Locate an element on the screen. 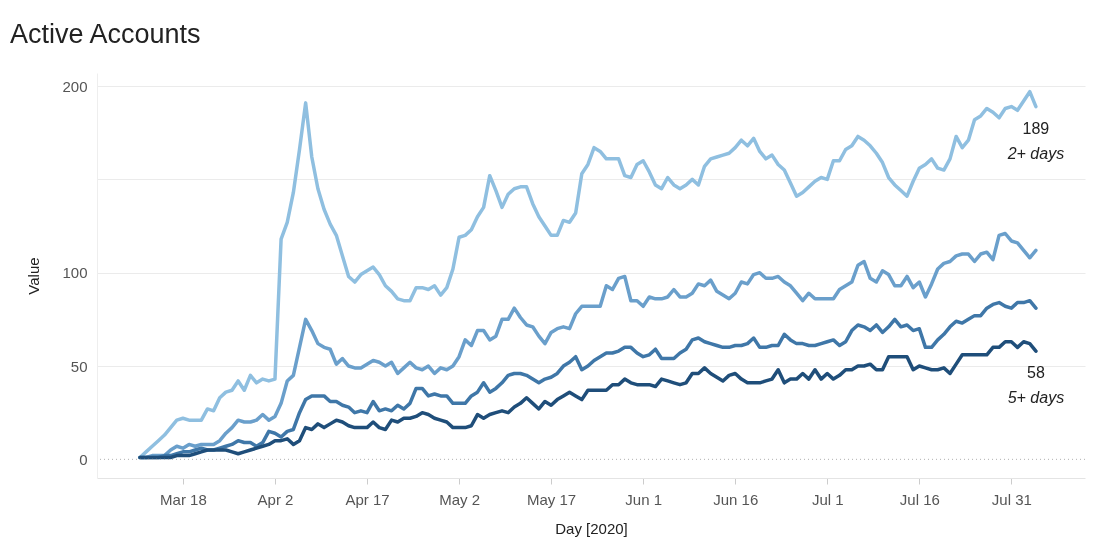 The image size is (1100, 556). text: 5+ days is located at coordinates (1036, 398).